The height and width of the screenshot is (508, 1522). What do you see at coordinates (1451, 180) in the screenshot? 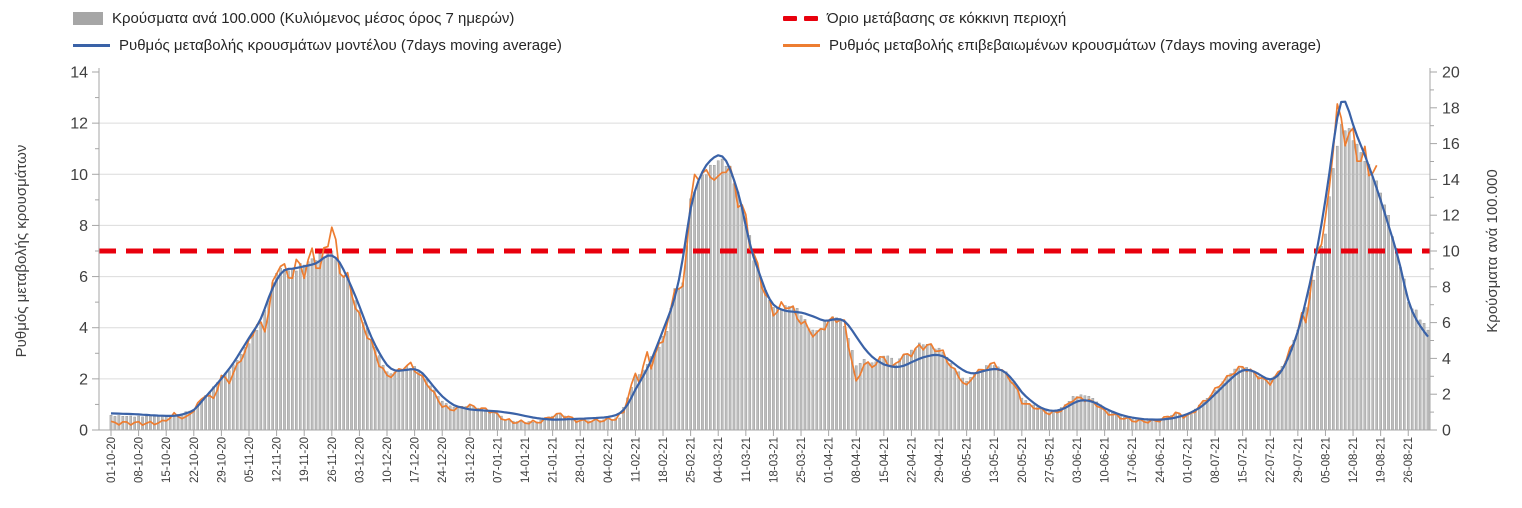
I see `right-axis-tick-label: 14` at bounding box center [1451, 180].